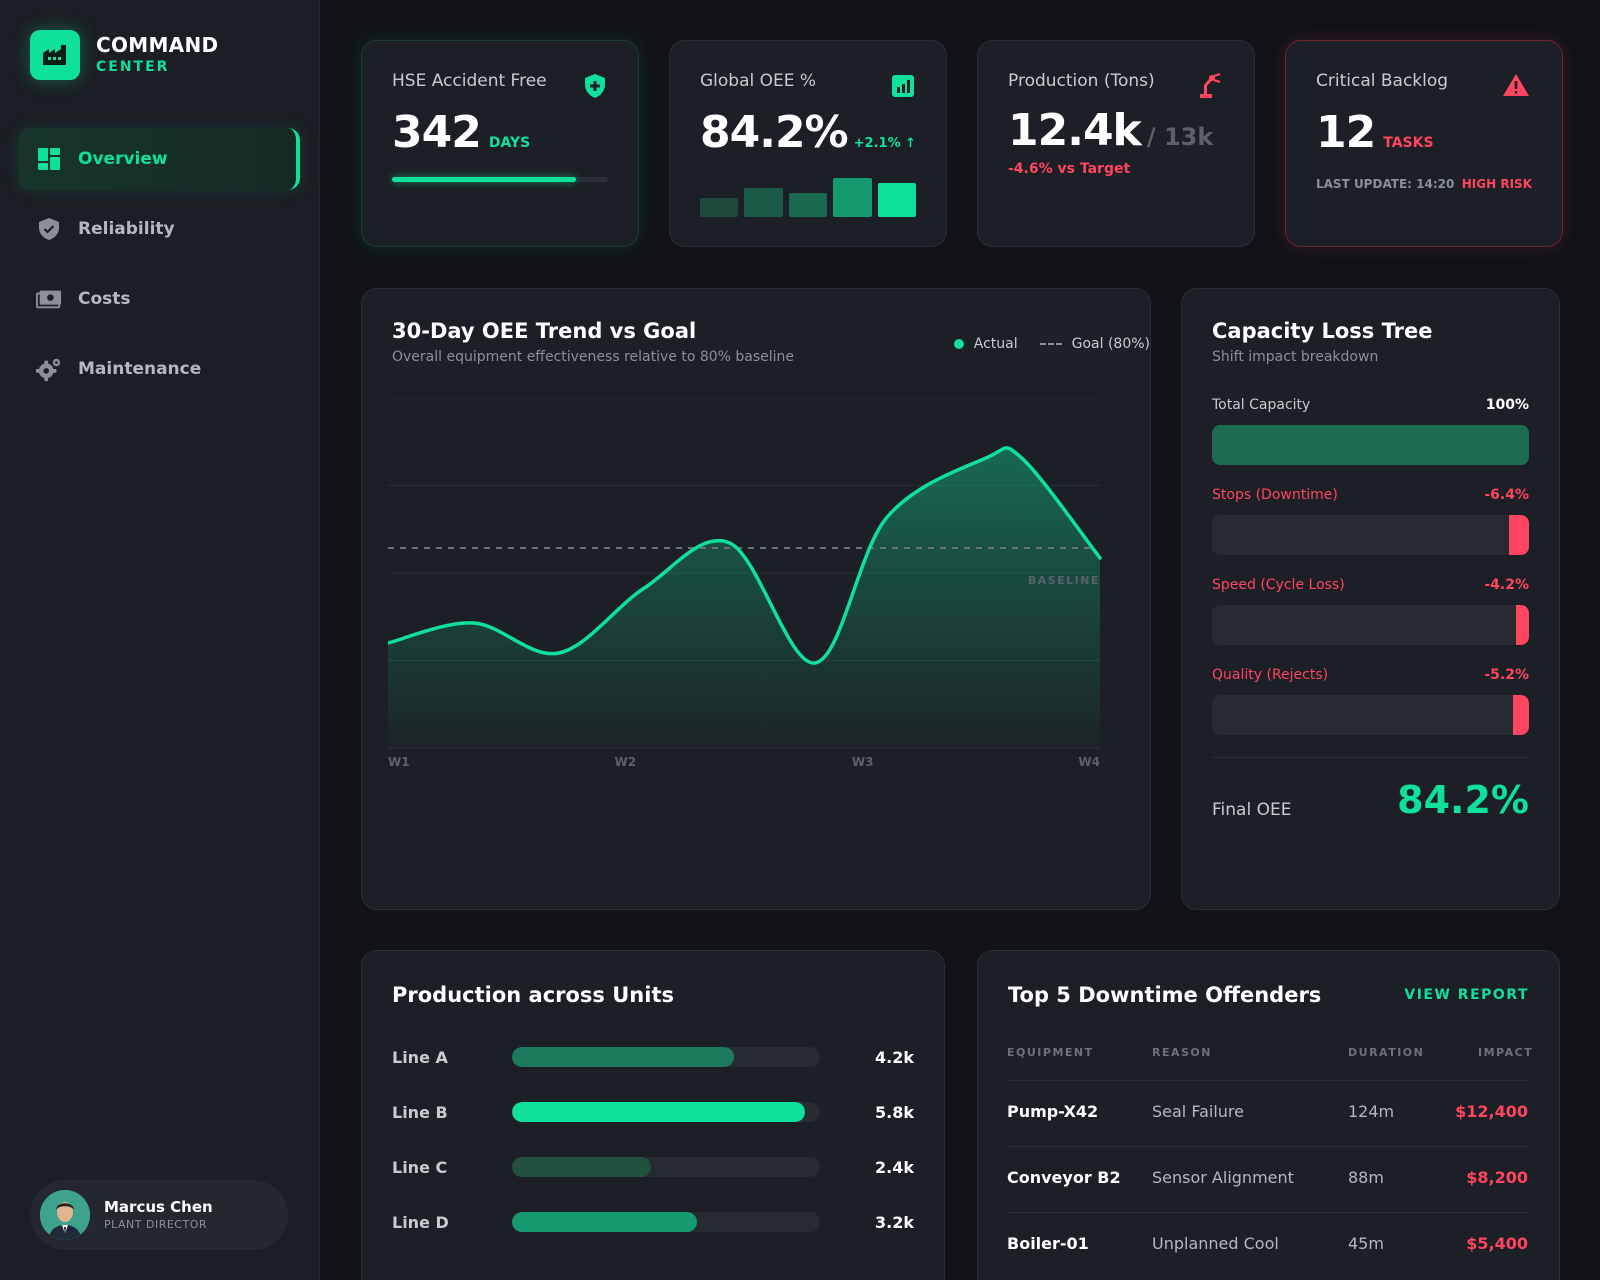  Describe the element at coordinates (49, 299) in the screenshot. I see `money-icon` at that location.